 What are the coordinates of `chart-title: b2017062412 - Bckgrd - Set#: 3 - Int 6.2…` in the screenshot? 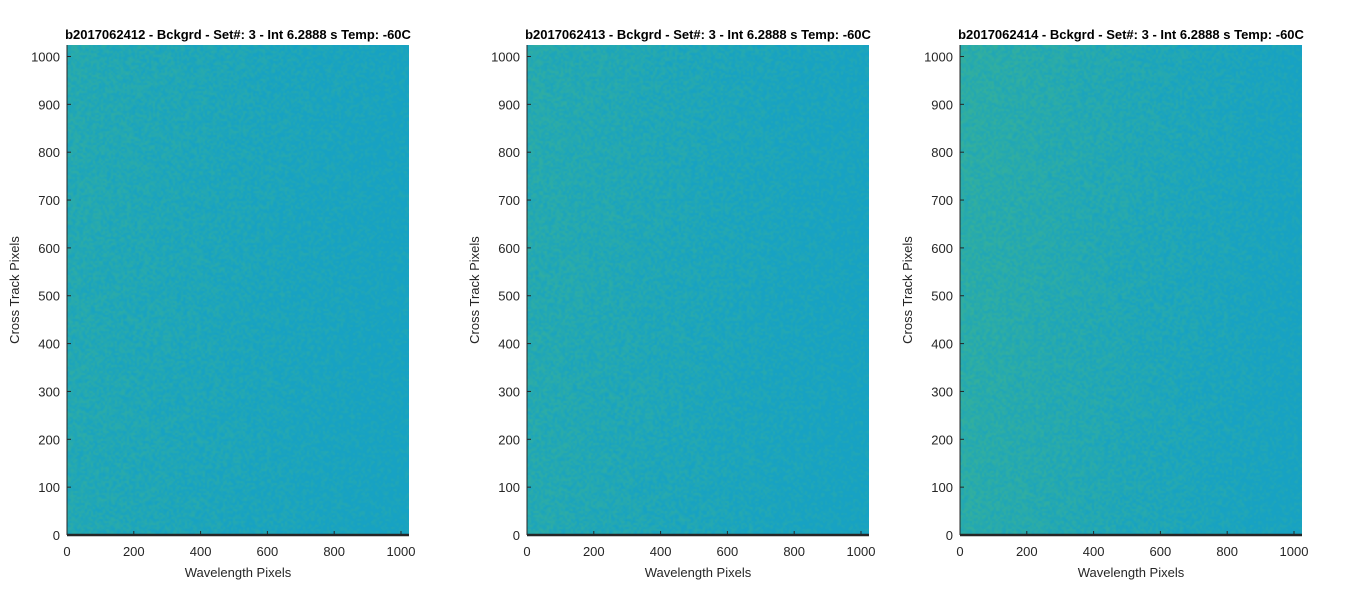 It's located at (238, 34).